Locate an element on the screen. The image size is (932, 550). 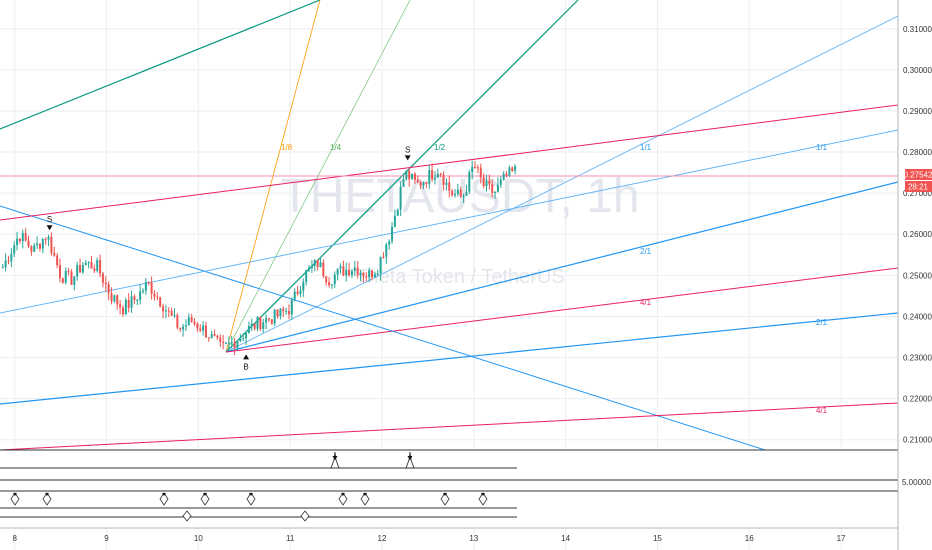
signal-sell-2: S is located at coordinates (407, 149).